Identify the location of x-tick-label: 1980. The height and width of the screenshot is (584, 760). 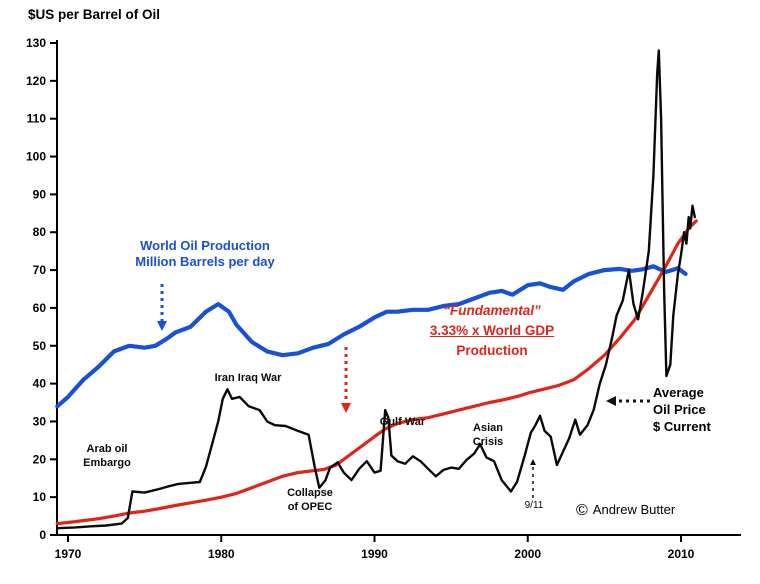
(221, 554).